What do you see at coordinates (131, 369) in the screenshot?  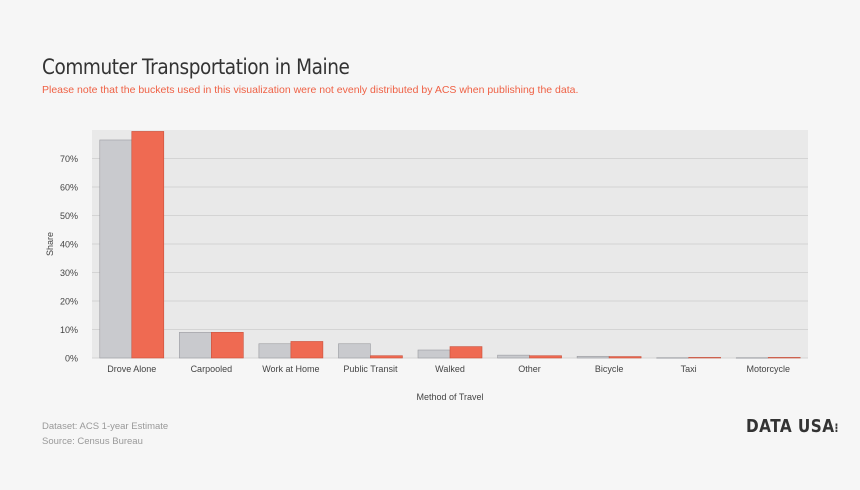 I see `x-tick-label: Drove Alone` at bounding box center [131, 369].